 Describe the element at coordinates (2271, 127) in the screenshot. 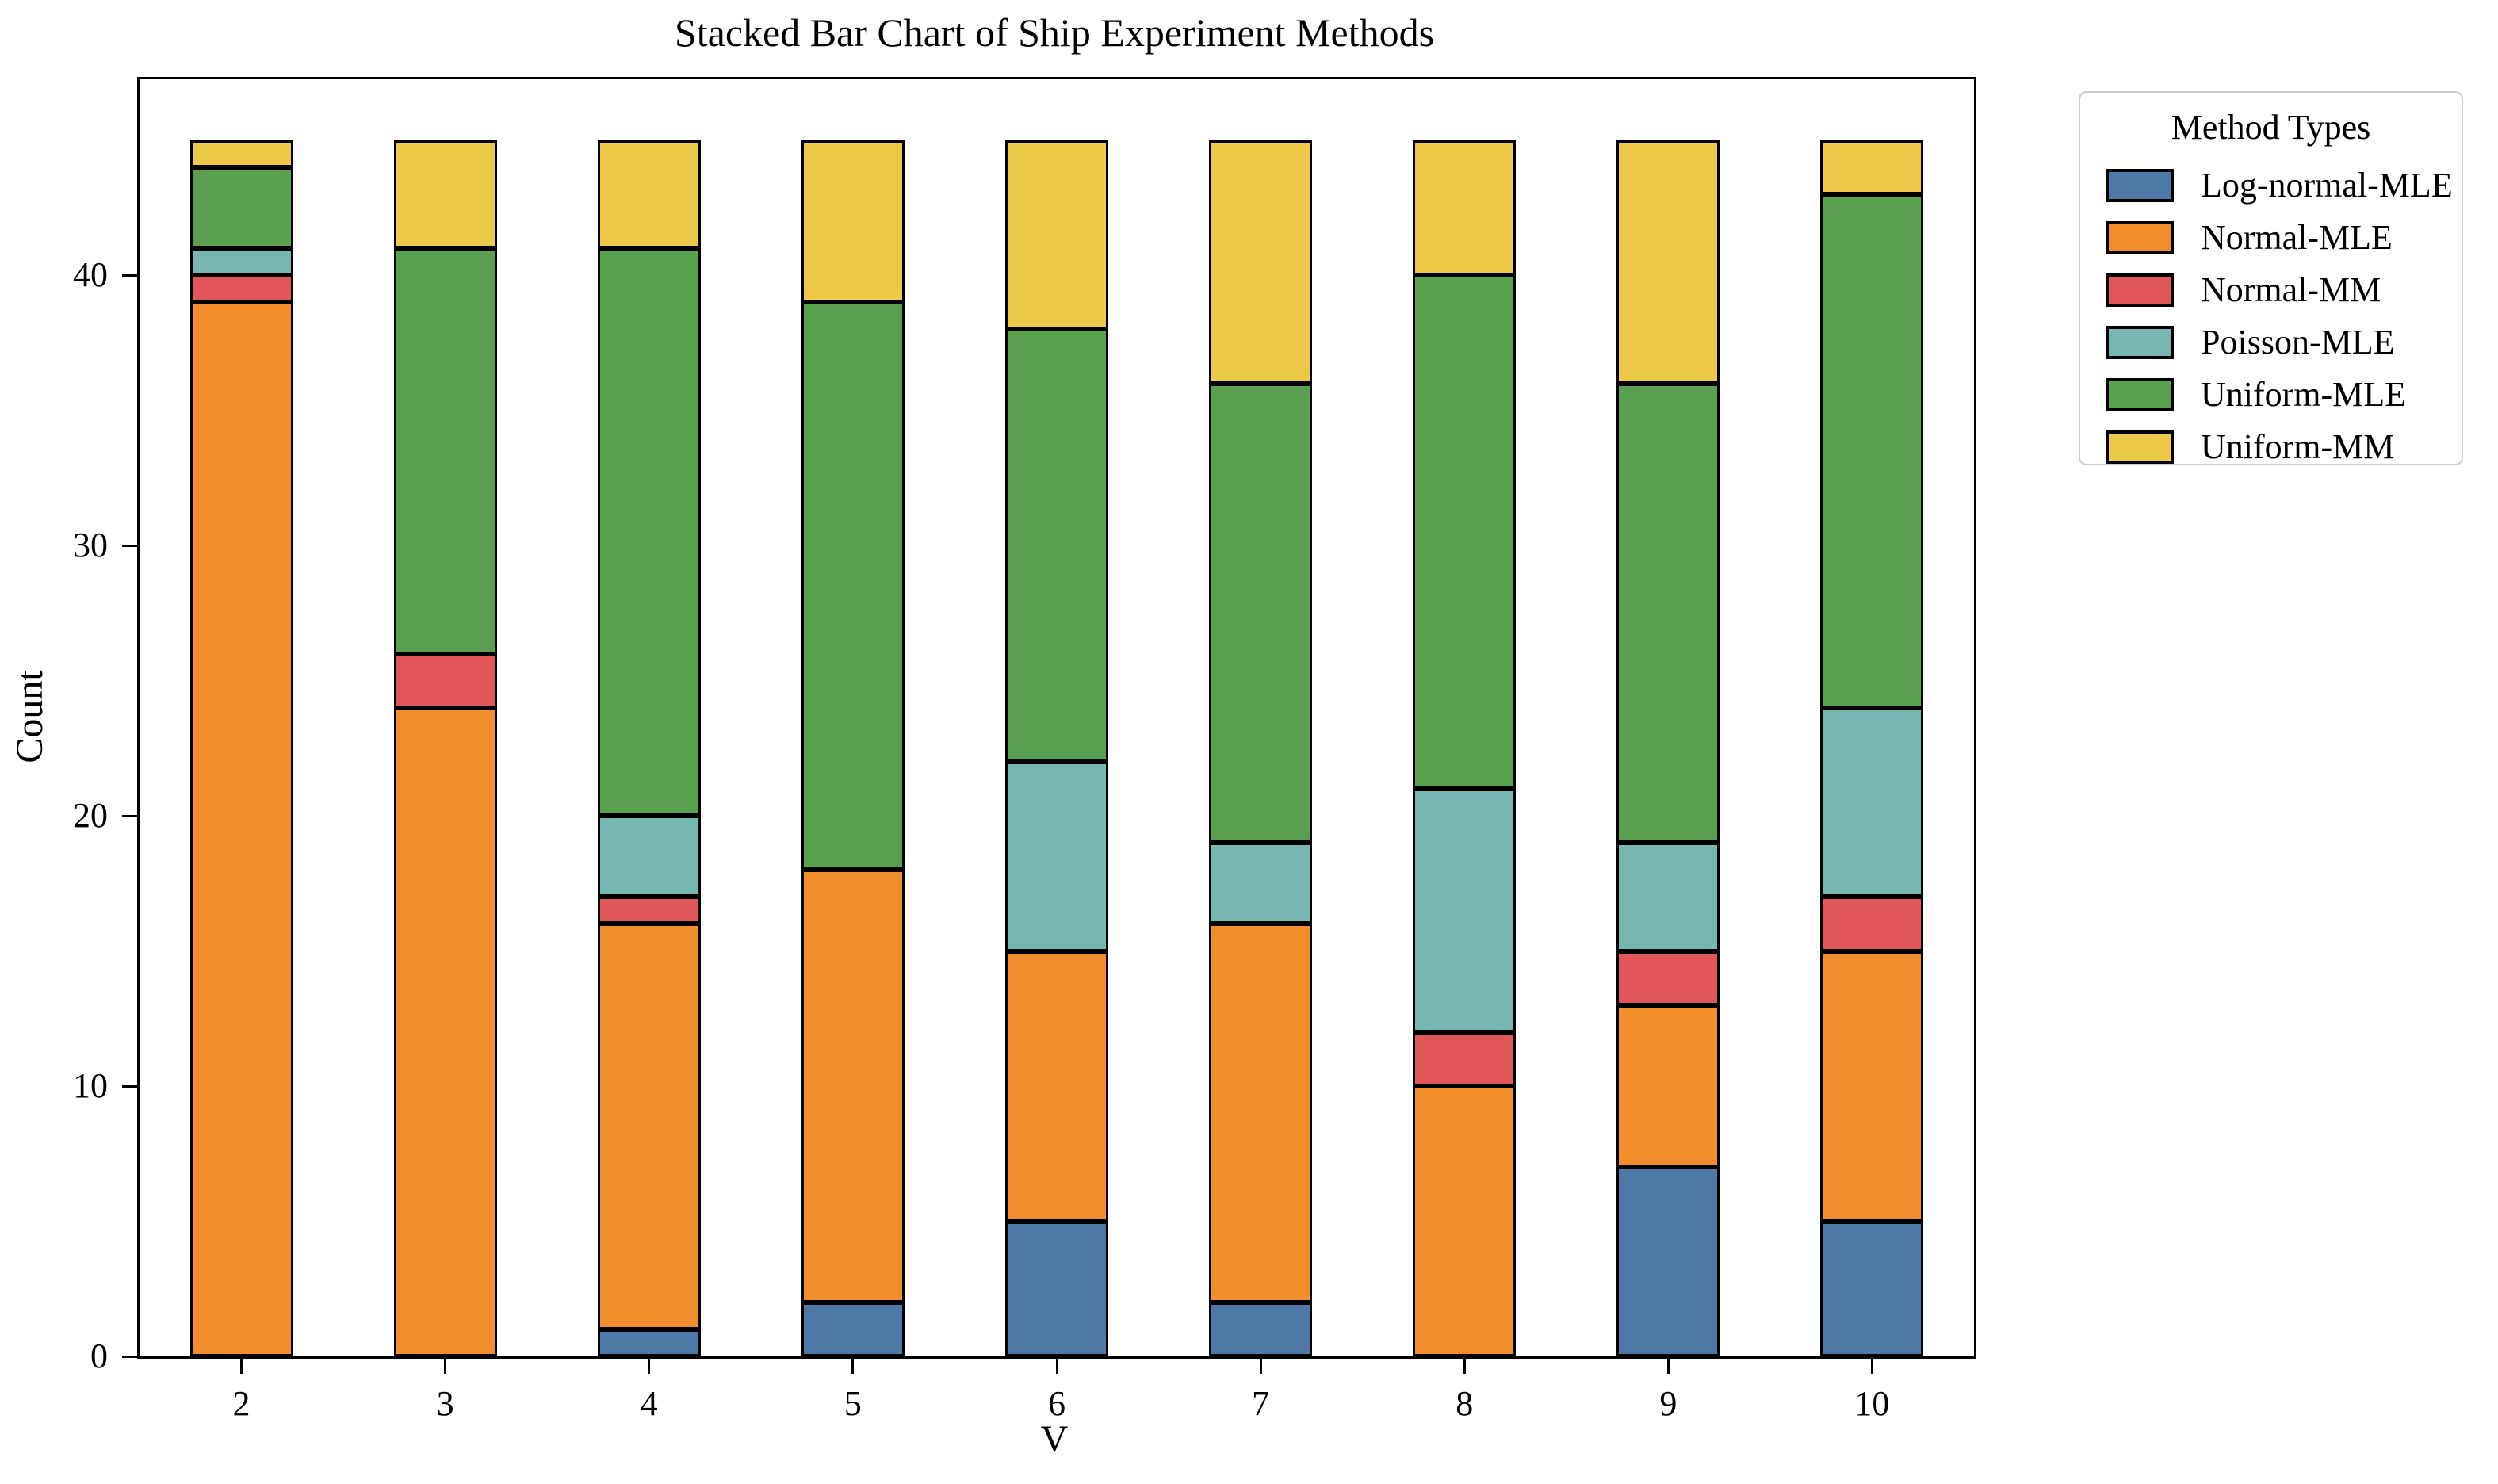

I see `legend-title: Method Types` at that location.